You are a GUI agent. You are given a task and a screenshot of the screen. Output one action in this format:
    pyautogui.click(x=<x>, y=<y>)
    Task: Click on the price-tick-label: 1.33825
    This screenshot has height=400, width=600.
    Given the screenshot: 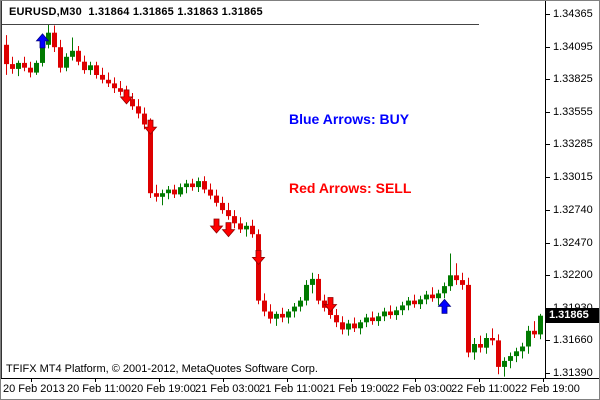 What is the action you would take?
    pyautogui.click(x=573, y=79)
    